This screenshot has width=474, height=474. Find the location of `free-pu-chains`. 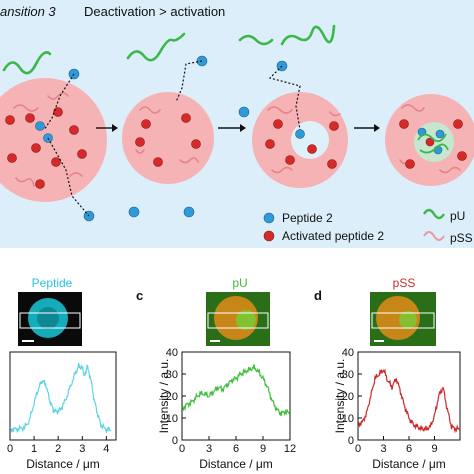

free-pu-chains is located at coordinates (169, 49).